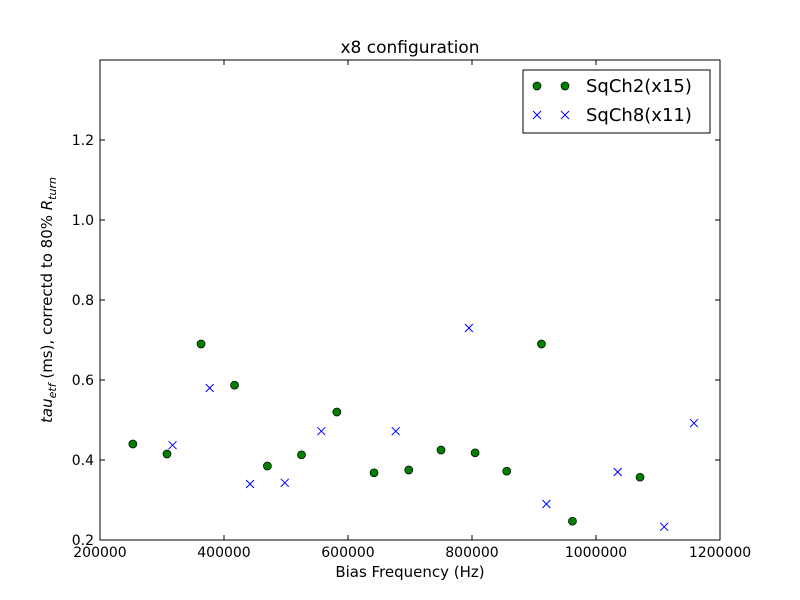 Image resolution: width=800 pixels, height=600 pixels. What do you see at coordinates (639, 115) in the screenshot?
I see `legend-label: SqCh8(x11)` at bounding box center [639, 115].